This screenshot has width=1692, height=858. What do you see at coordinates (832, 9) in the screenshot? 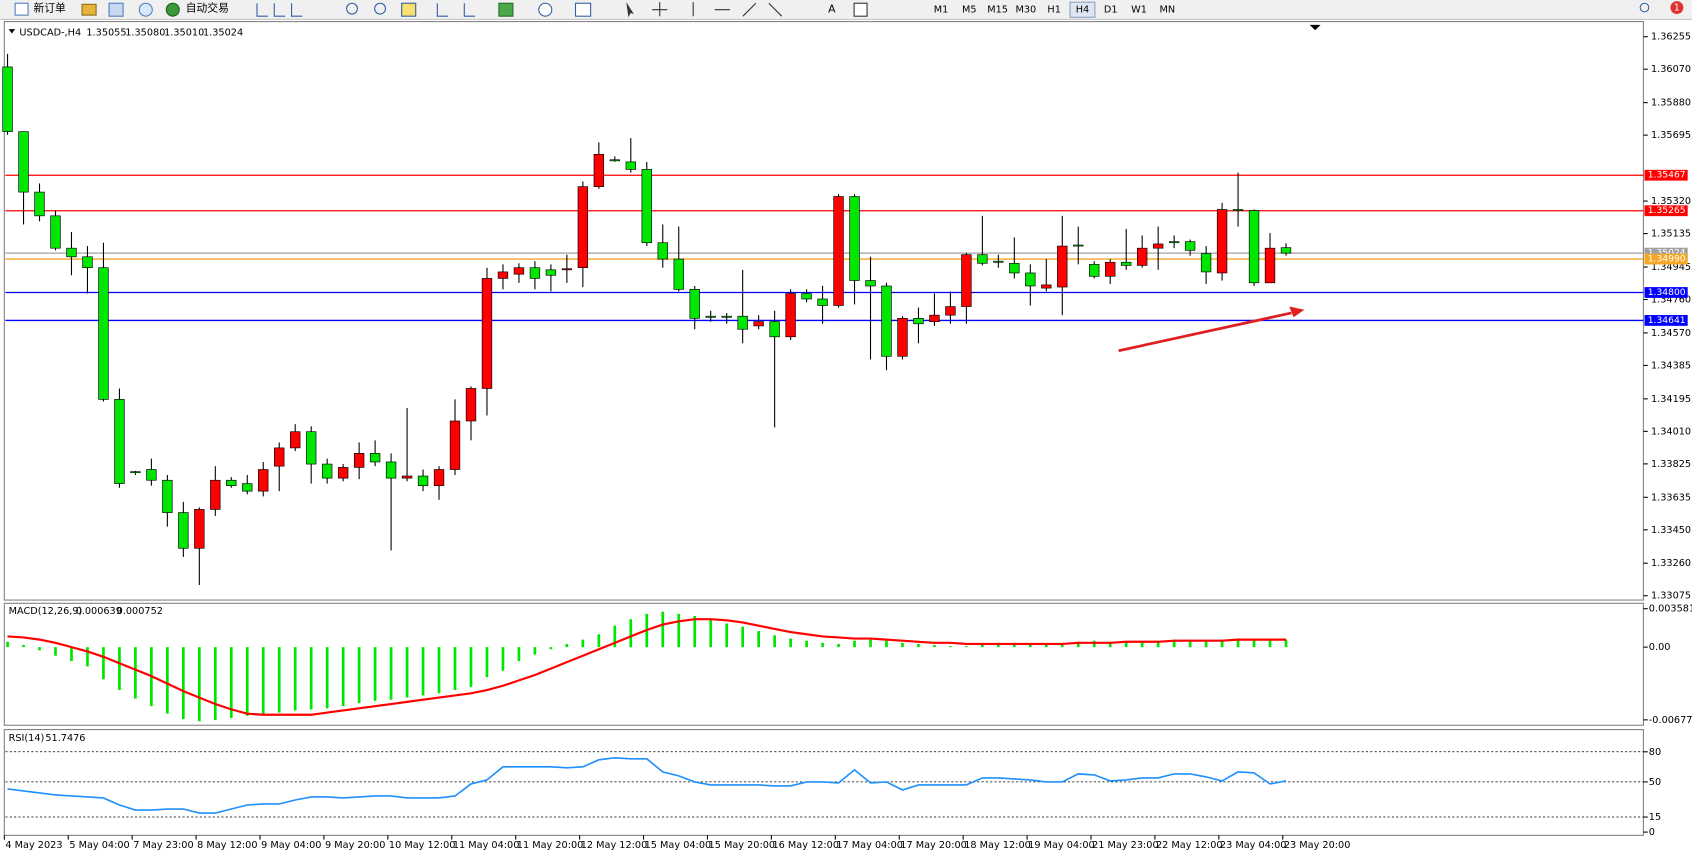
I see `text-tool: A` at bounding box center [832, 9].